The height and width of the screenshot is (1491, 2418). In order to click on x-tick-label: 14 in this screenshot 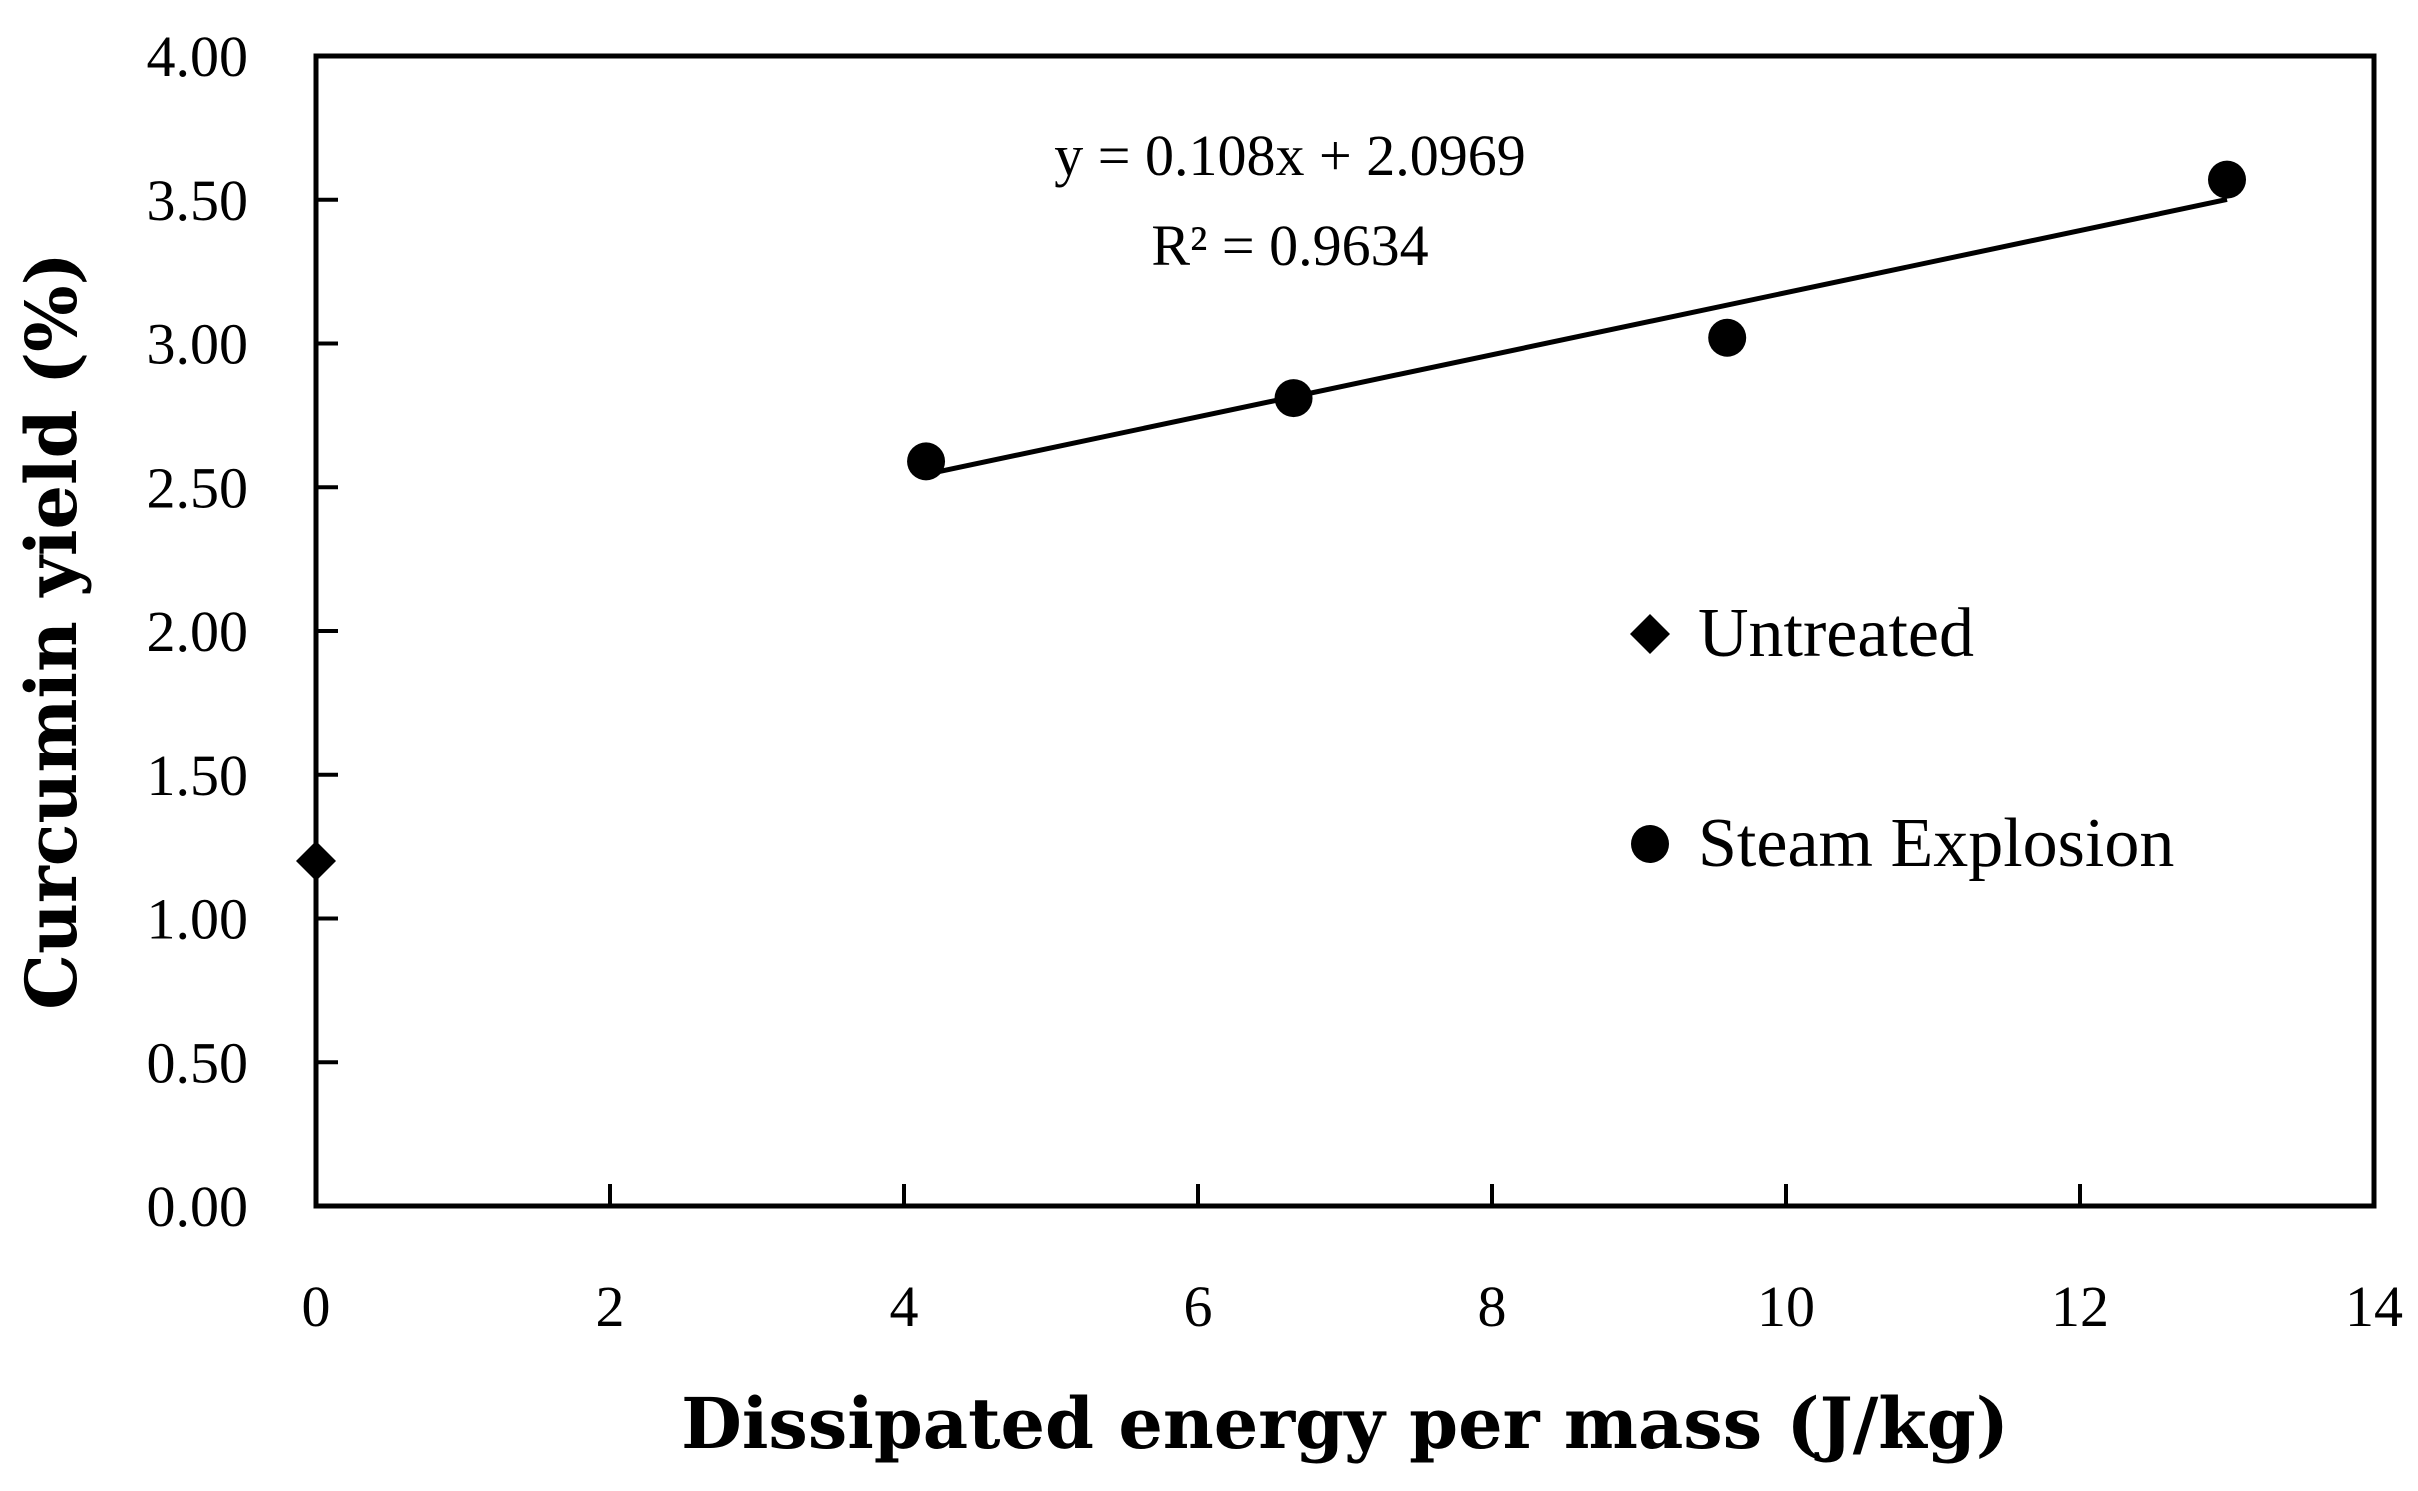, I will do `click(2374, 1306)`.